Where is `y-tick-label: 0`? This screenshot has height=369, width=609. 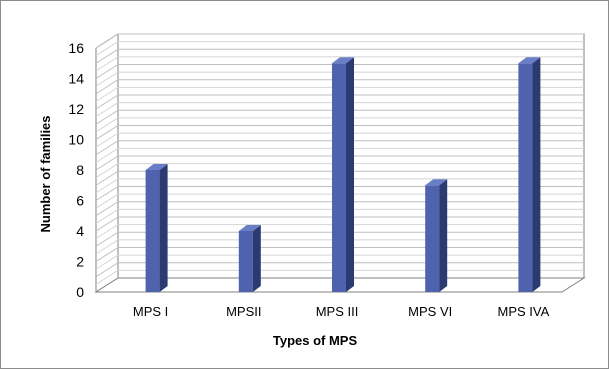 y-tick-label: 0 is located at coordinates (80, 292).